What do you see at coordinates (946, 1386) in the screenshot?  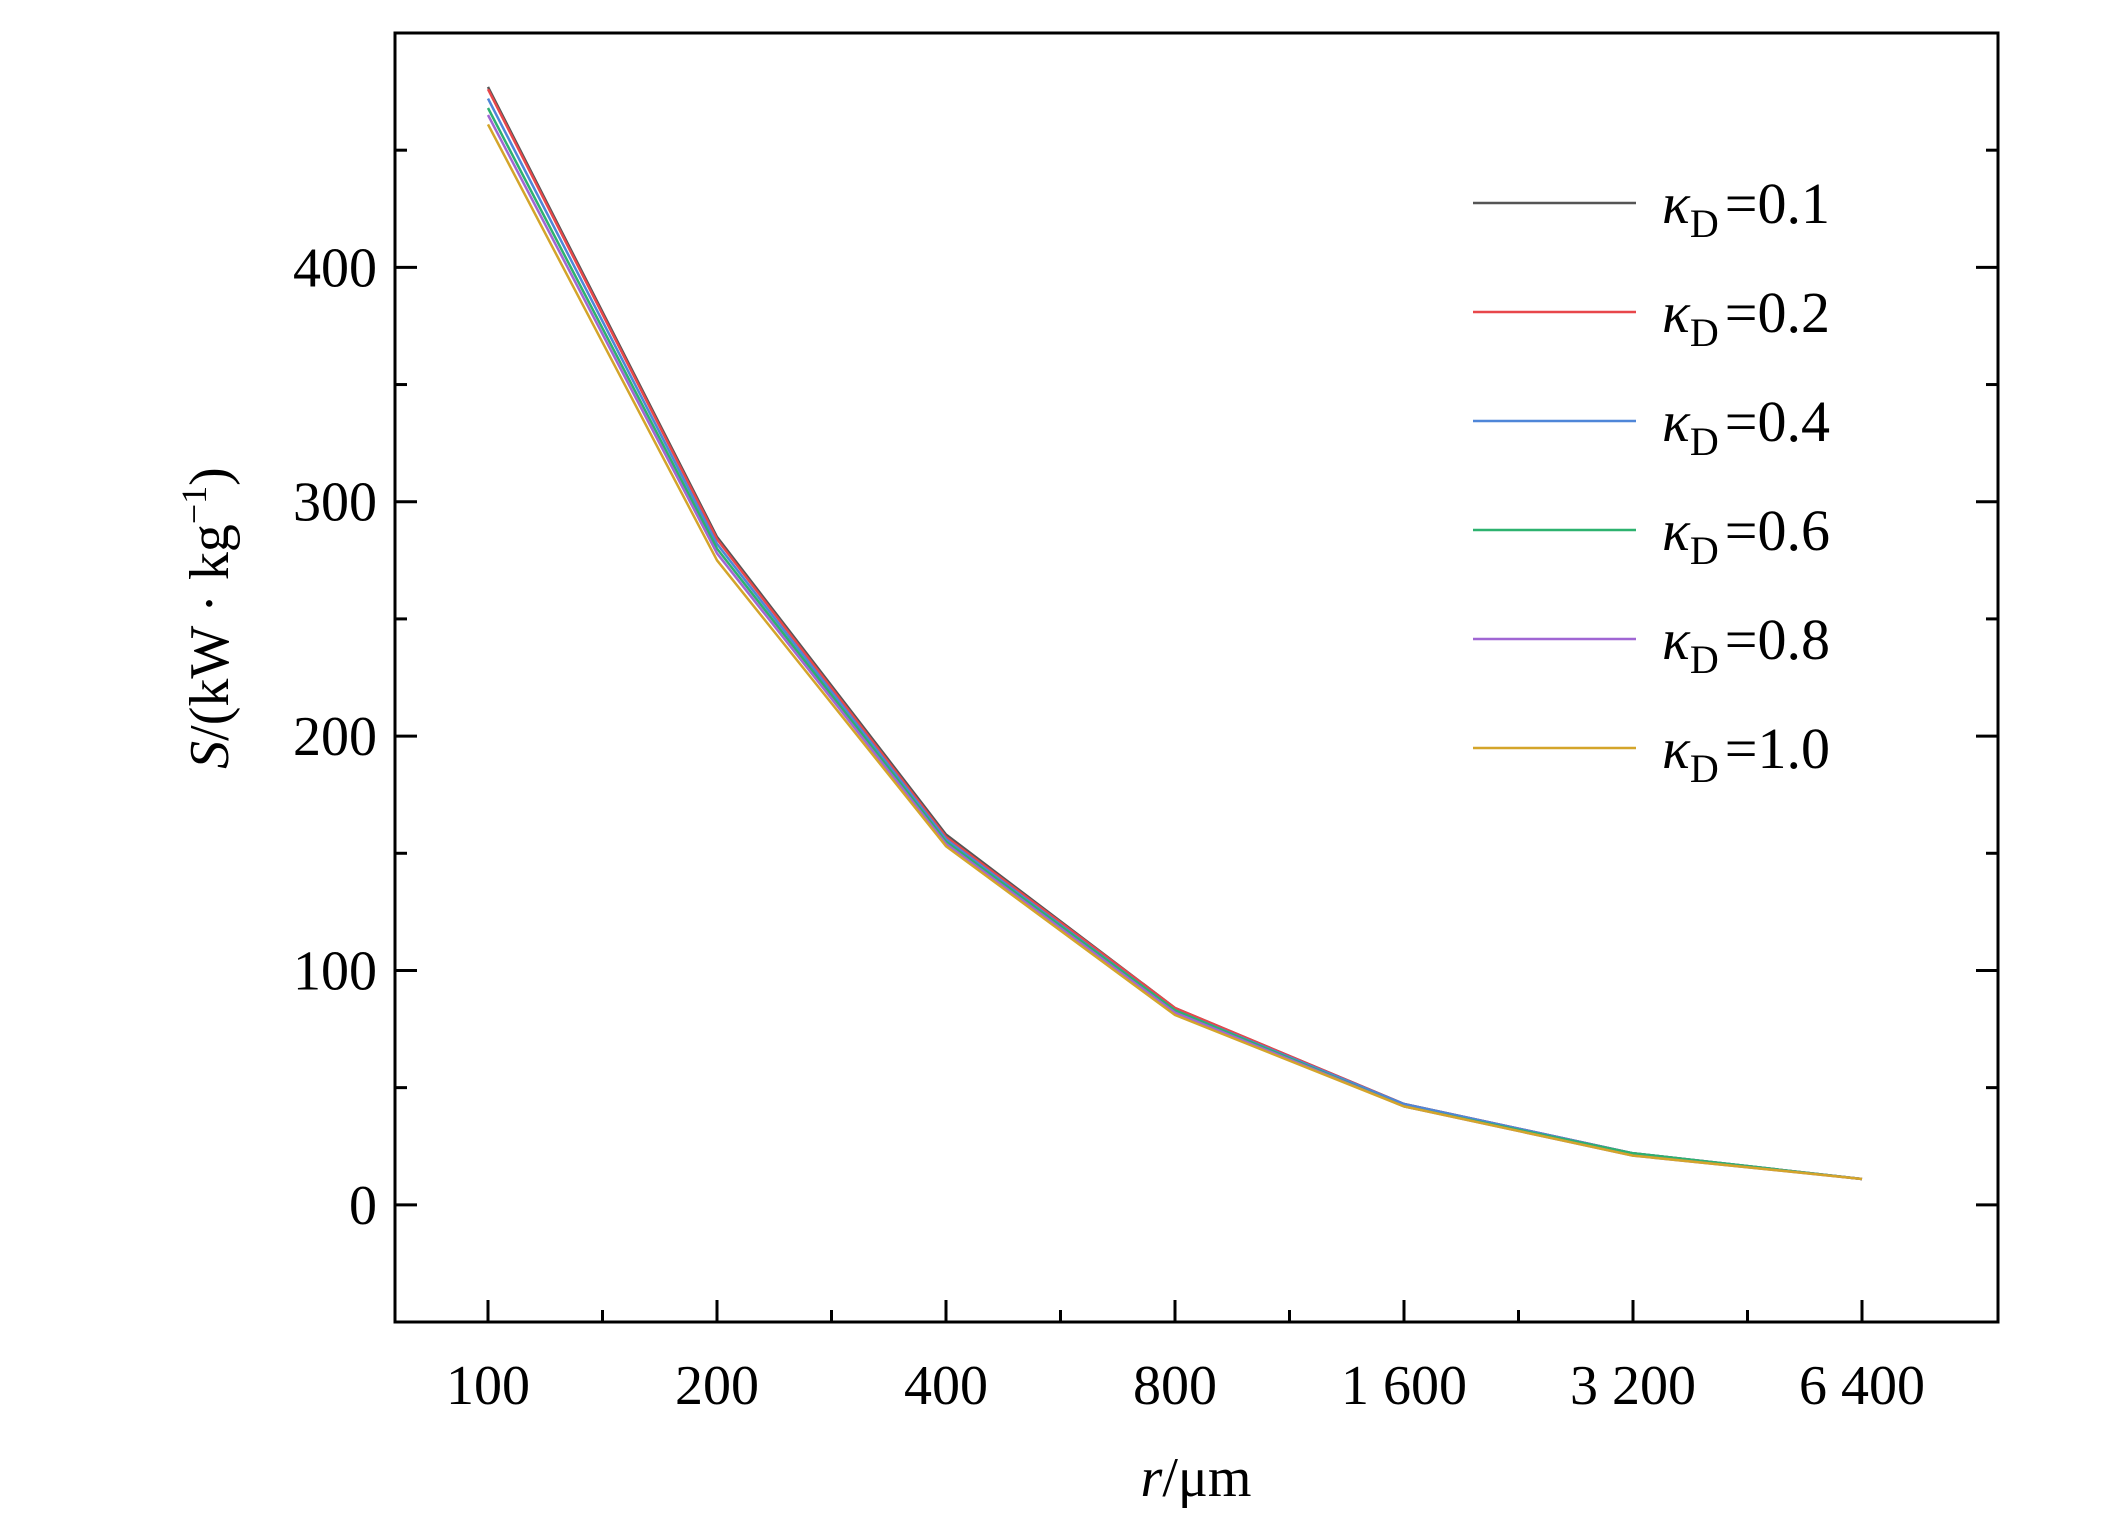 I see `x-tick-label: 400` at bounding box center [946, 1386].